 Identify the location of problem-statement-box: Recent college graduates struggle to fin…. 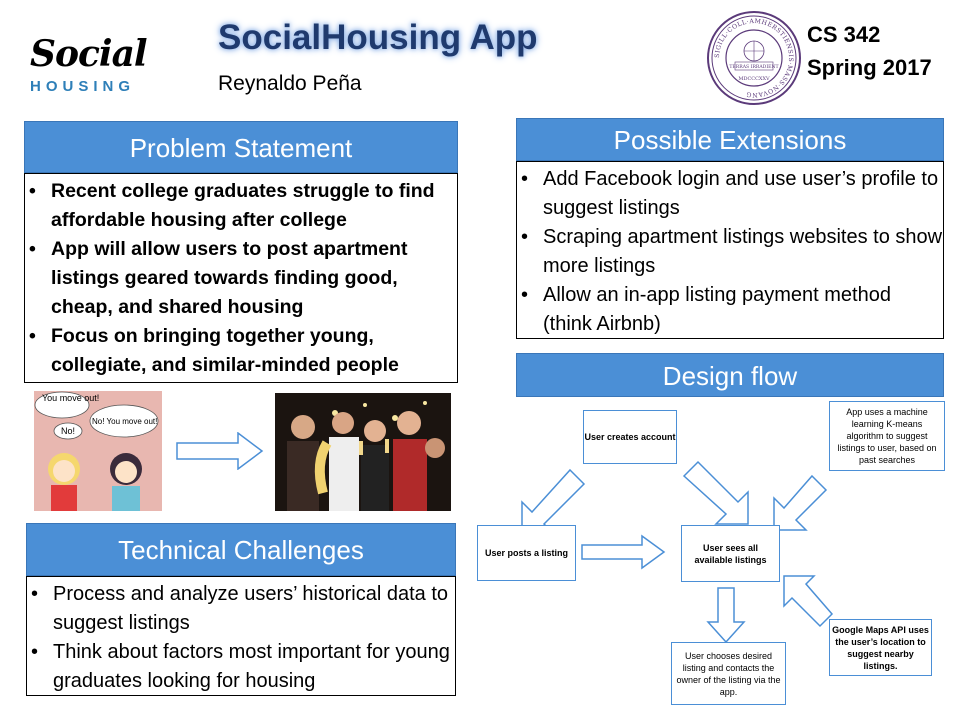
(241, 278).